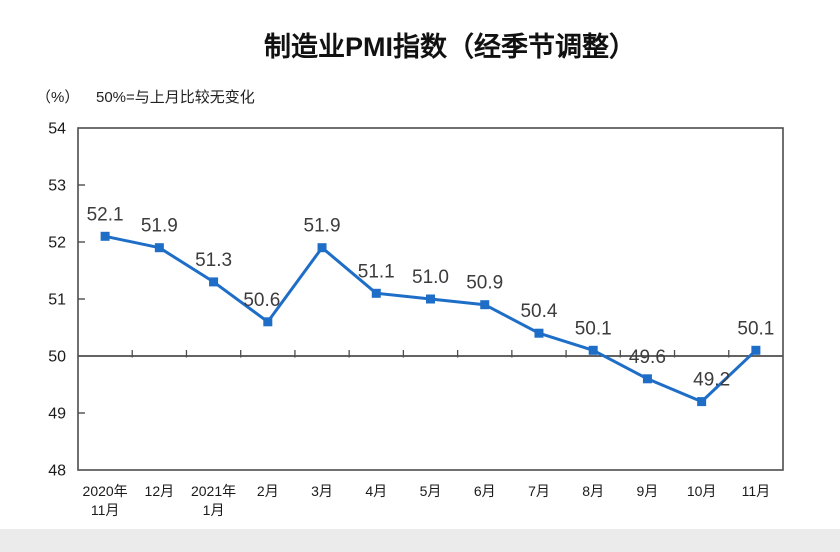 The image size is (840, 552). I want to click on y-axis-tick-label: 50, so click(57, 357).